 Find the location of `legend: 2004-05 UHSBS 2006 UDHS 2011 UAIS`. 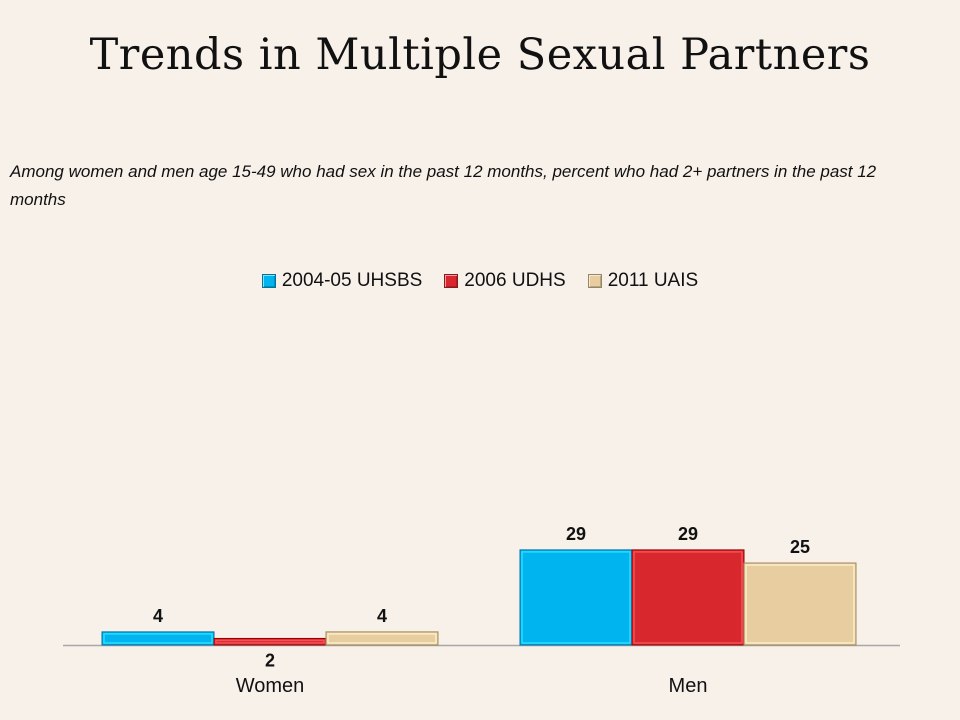

legend: 2004-05 UHSBS 2006 UDHS 2011 UAIS is located at coordinates (480, 281).